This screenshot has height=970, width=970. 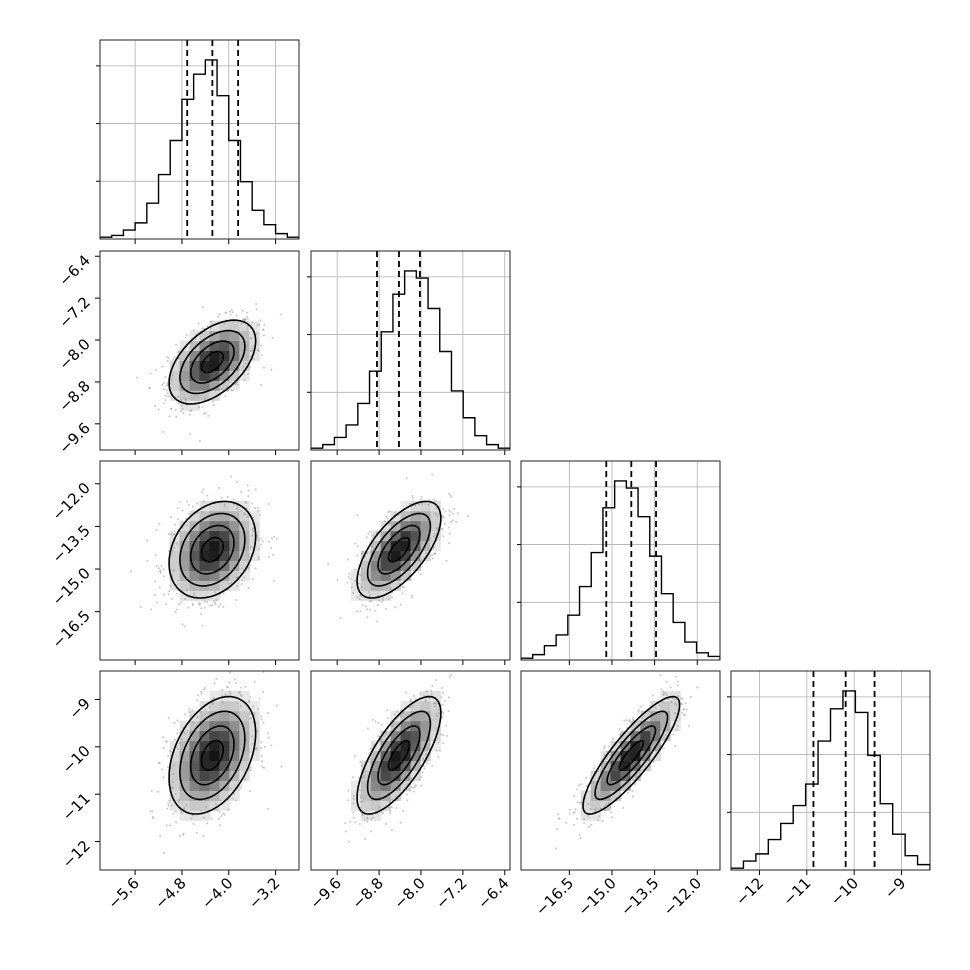 What do you see at coordinates (71, 501) in the screenshot?
I see `y-tick-label: −12.0` at bounding box center [71, 501].